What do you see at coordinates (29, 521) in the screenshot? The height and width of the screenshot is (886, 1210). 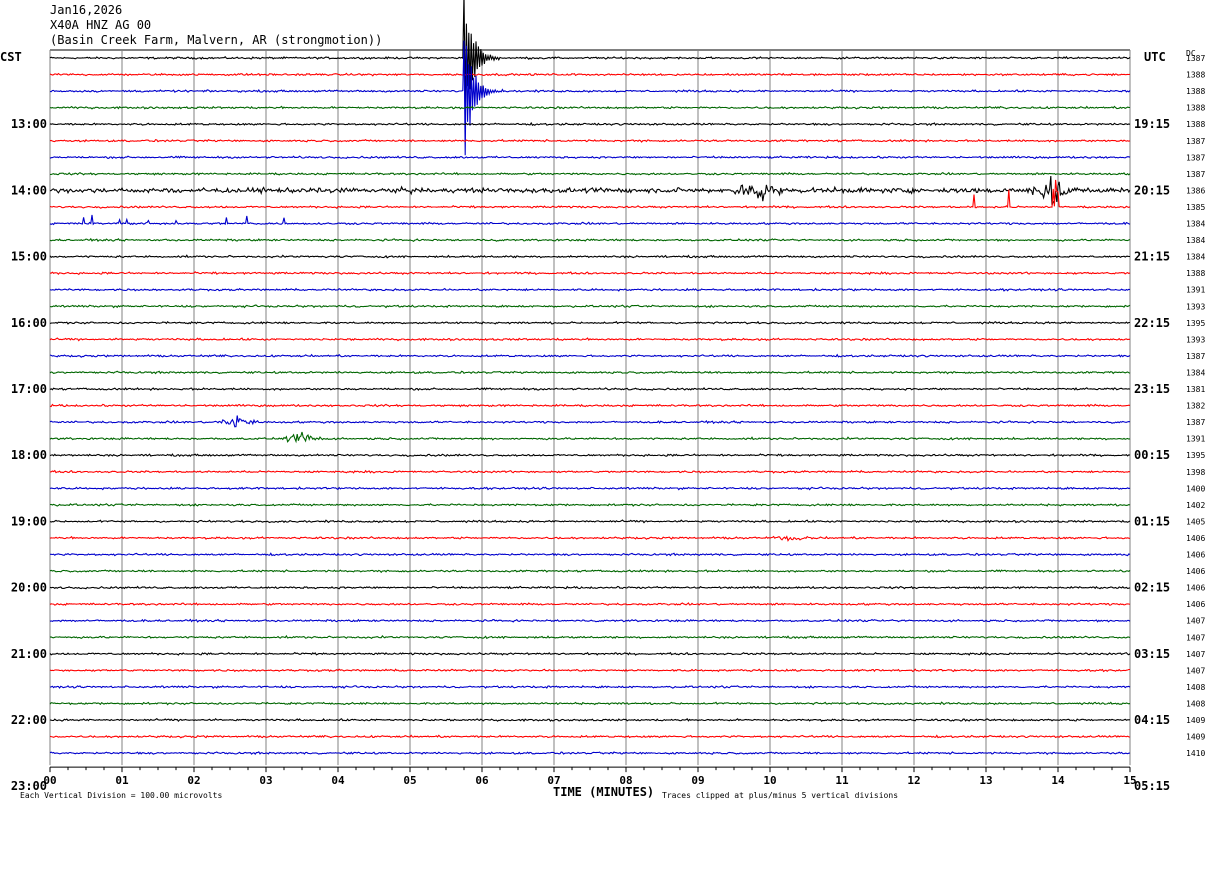 I see `left-hour-label: 19:00` at bounding box center [29, 521].